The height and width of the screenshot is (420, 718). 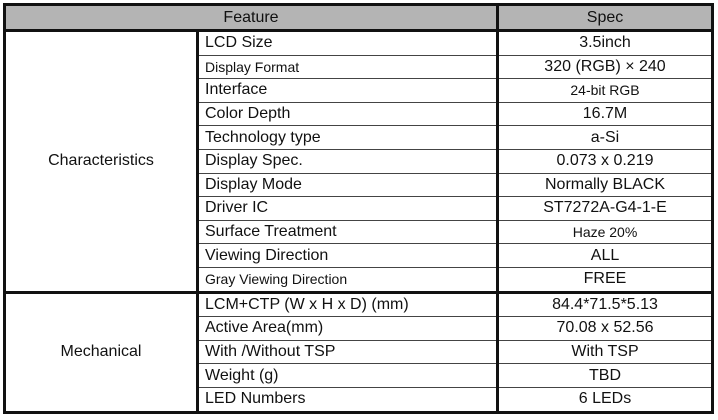 I want to click on feature-cell: With /Without TSP, so click(x=347, y=352).